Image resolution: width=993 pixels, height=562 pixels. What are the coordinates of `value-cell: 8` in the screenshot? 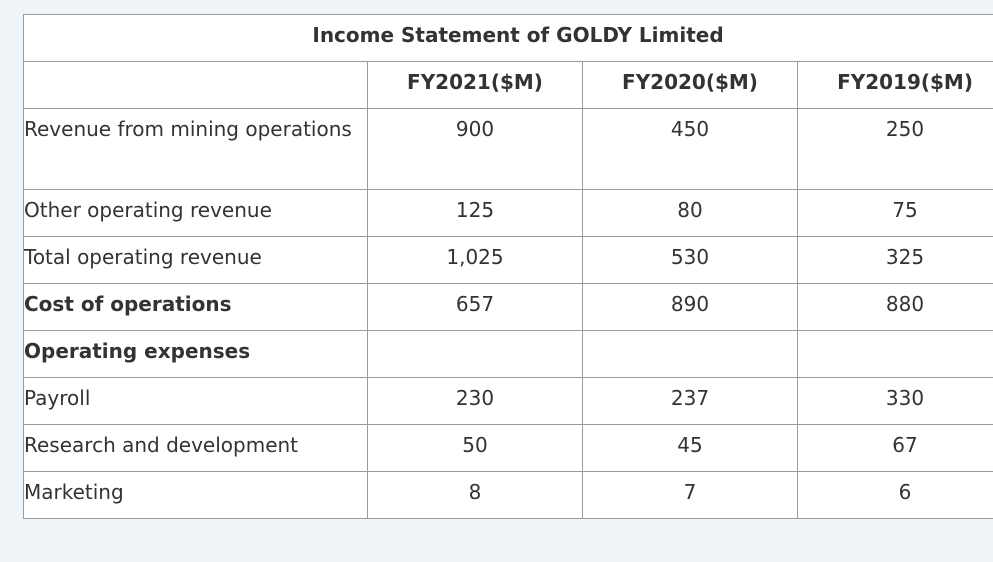 It's located at (475, 495).